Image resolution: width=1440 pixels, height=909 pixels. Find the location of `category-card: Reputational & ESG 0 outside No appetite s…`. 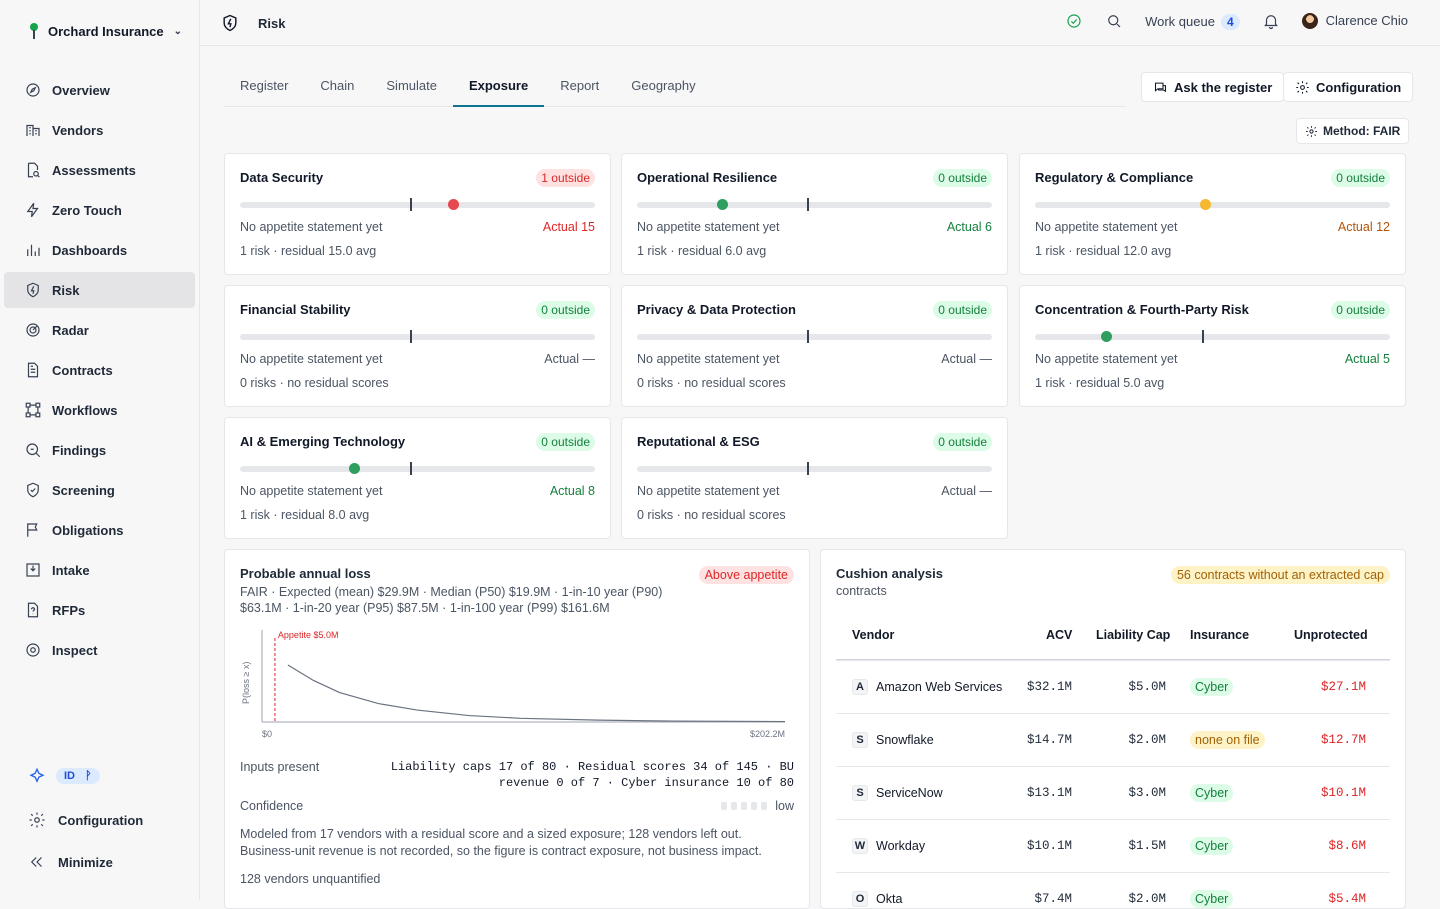

category-card: Reputational & ESG 0 outside No appetite s… is located at coordinates (814, 478).